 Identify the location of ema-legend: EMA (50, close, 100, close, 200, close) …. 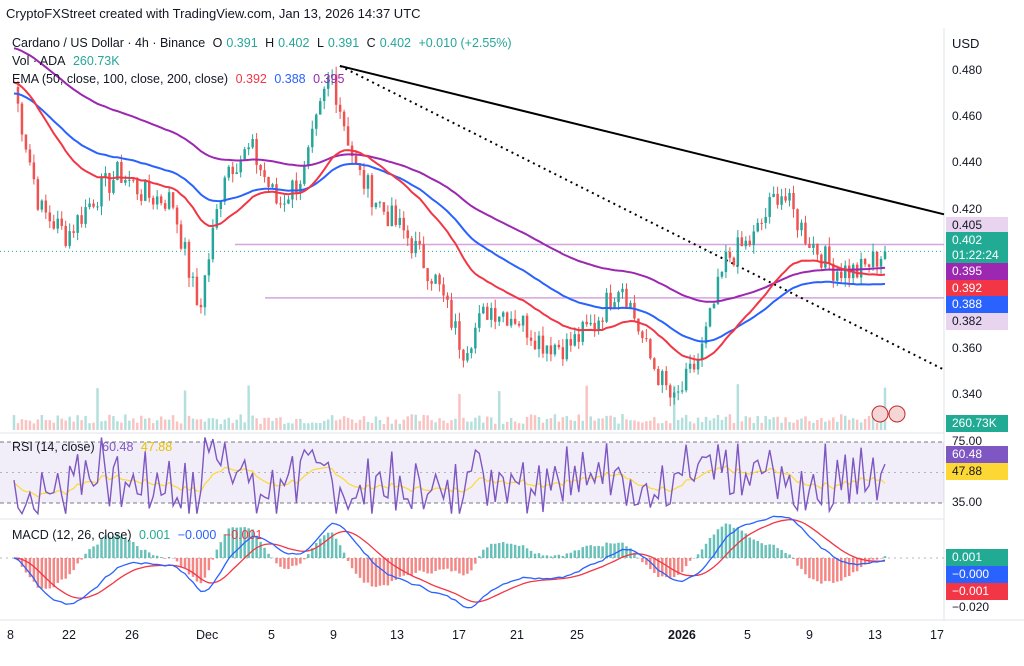
(180, 79).